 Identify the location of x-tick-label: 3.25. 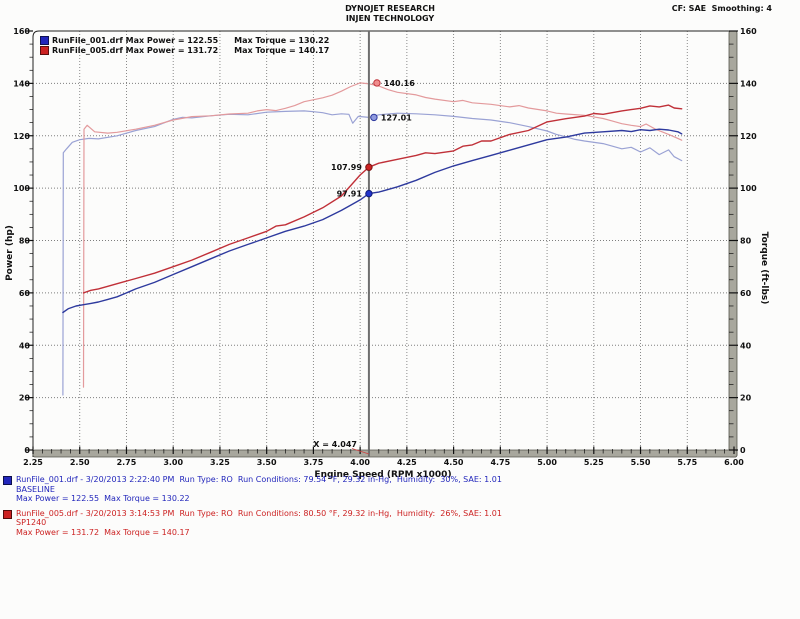
(220, 462).